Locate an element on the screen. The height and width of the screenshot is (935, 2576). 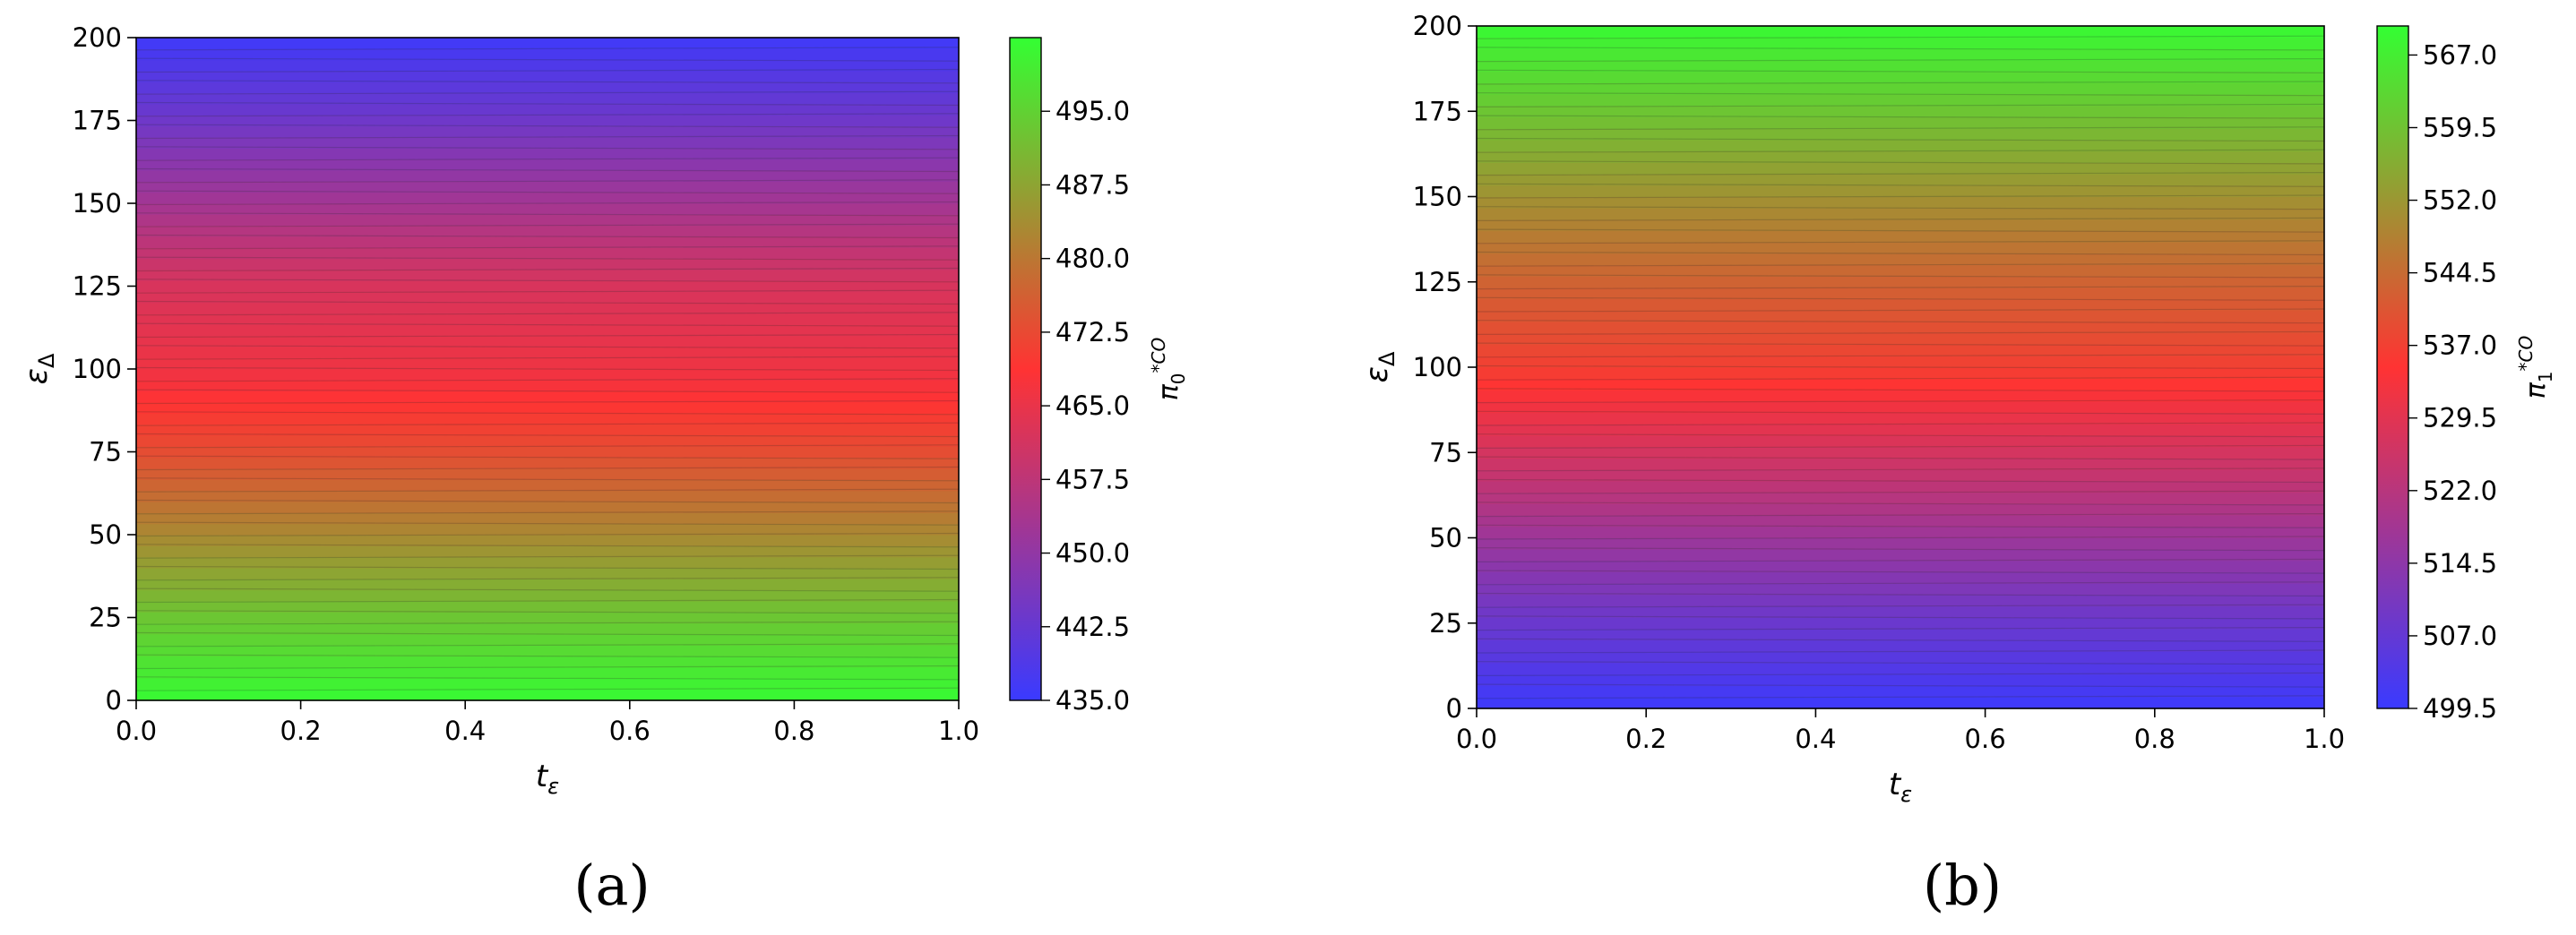
colorbar-tick-label: 514.5 is located at coordinates (2460, 563).